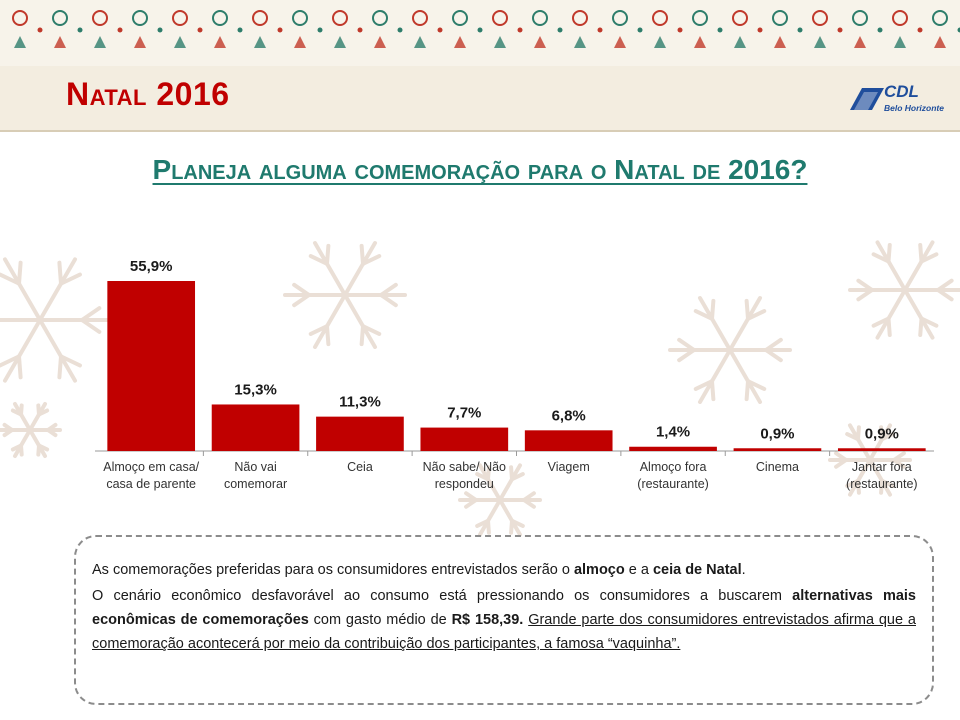  I want to click on note-p1-bold-ceia: ceia de Natal, so click(697, 570).